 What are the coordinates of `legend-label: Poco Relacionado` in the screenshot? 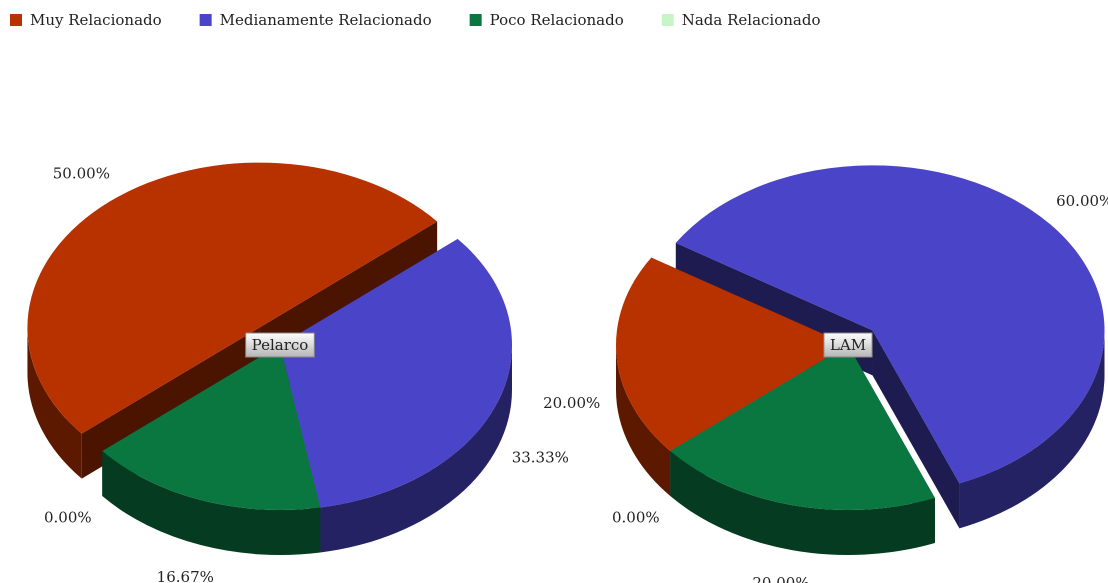 It's located at (557, 20).